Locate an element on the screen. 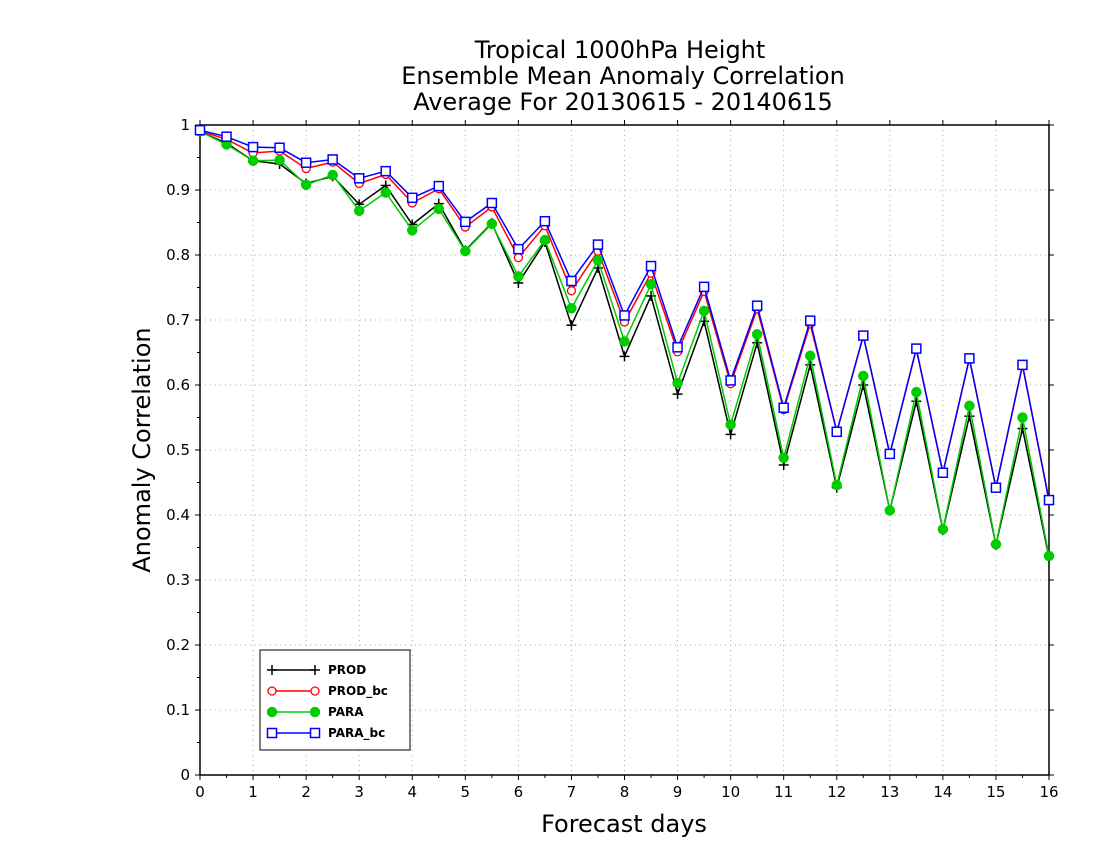 Image resolution: width=1100 pixels, height=850 pixels. x-tick-label: 7 is located at coordinates (572, 792).